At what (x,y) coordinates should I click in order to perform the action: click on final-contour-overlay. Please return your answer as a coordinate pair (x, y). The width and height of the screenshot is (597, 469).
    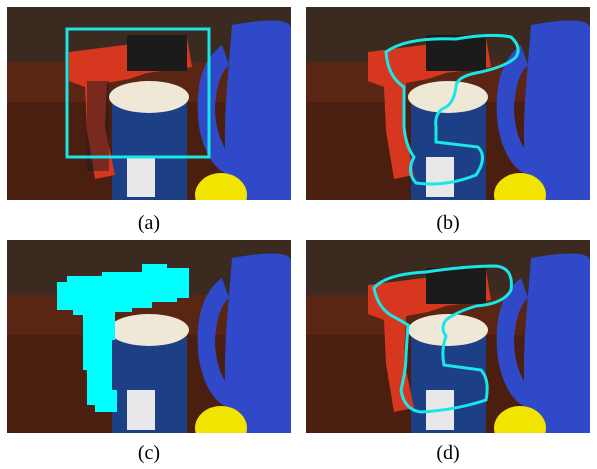
    Looking at the image, I should click on (442, 339).